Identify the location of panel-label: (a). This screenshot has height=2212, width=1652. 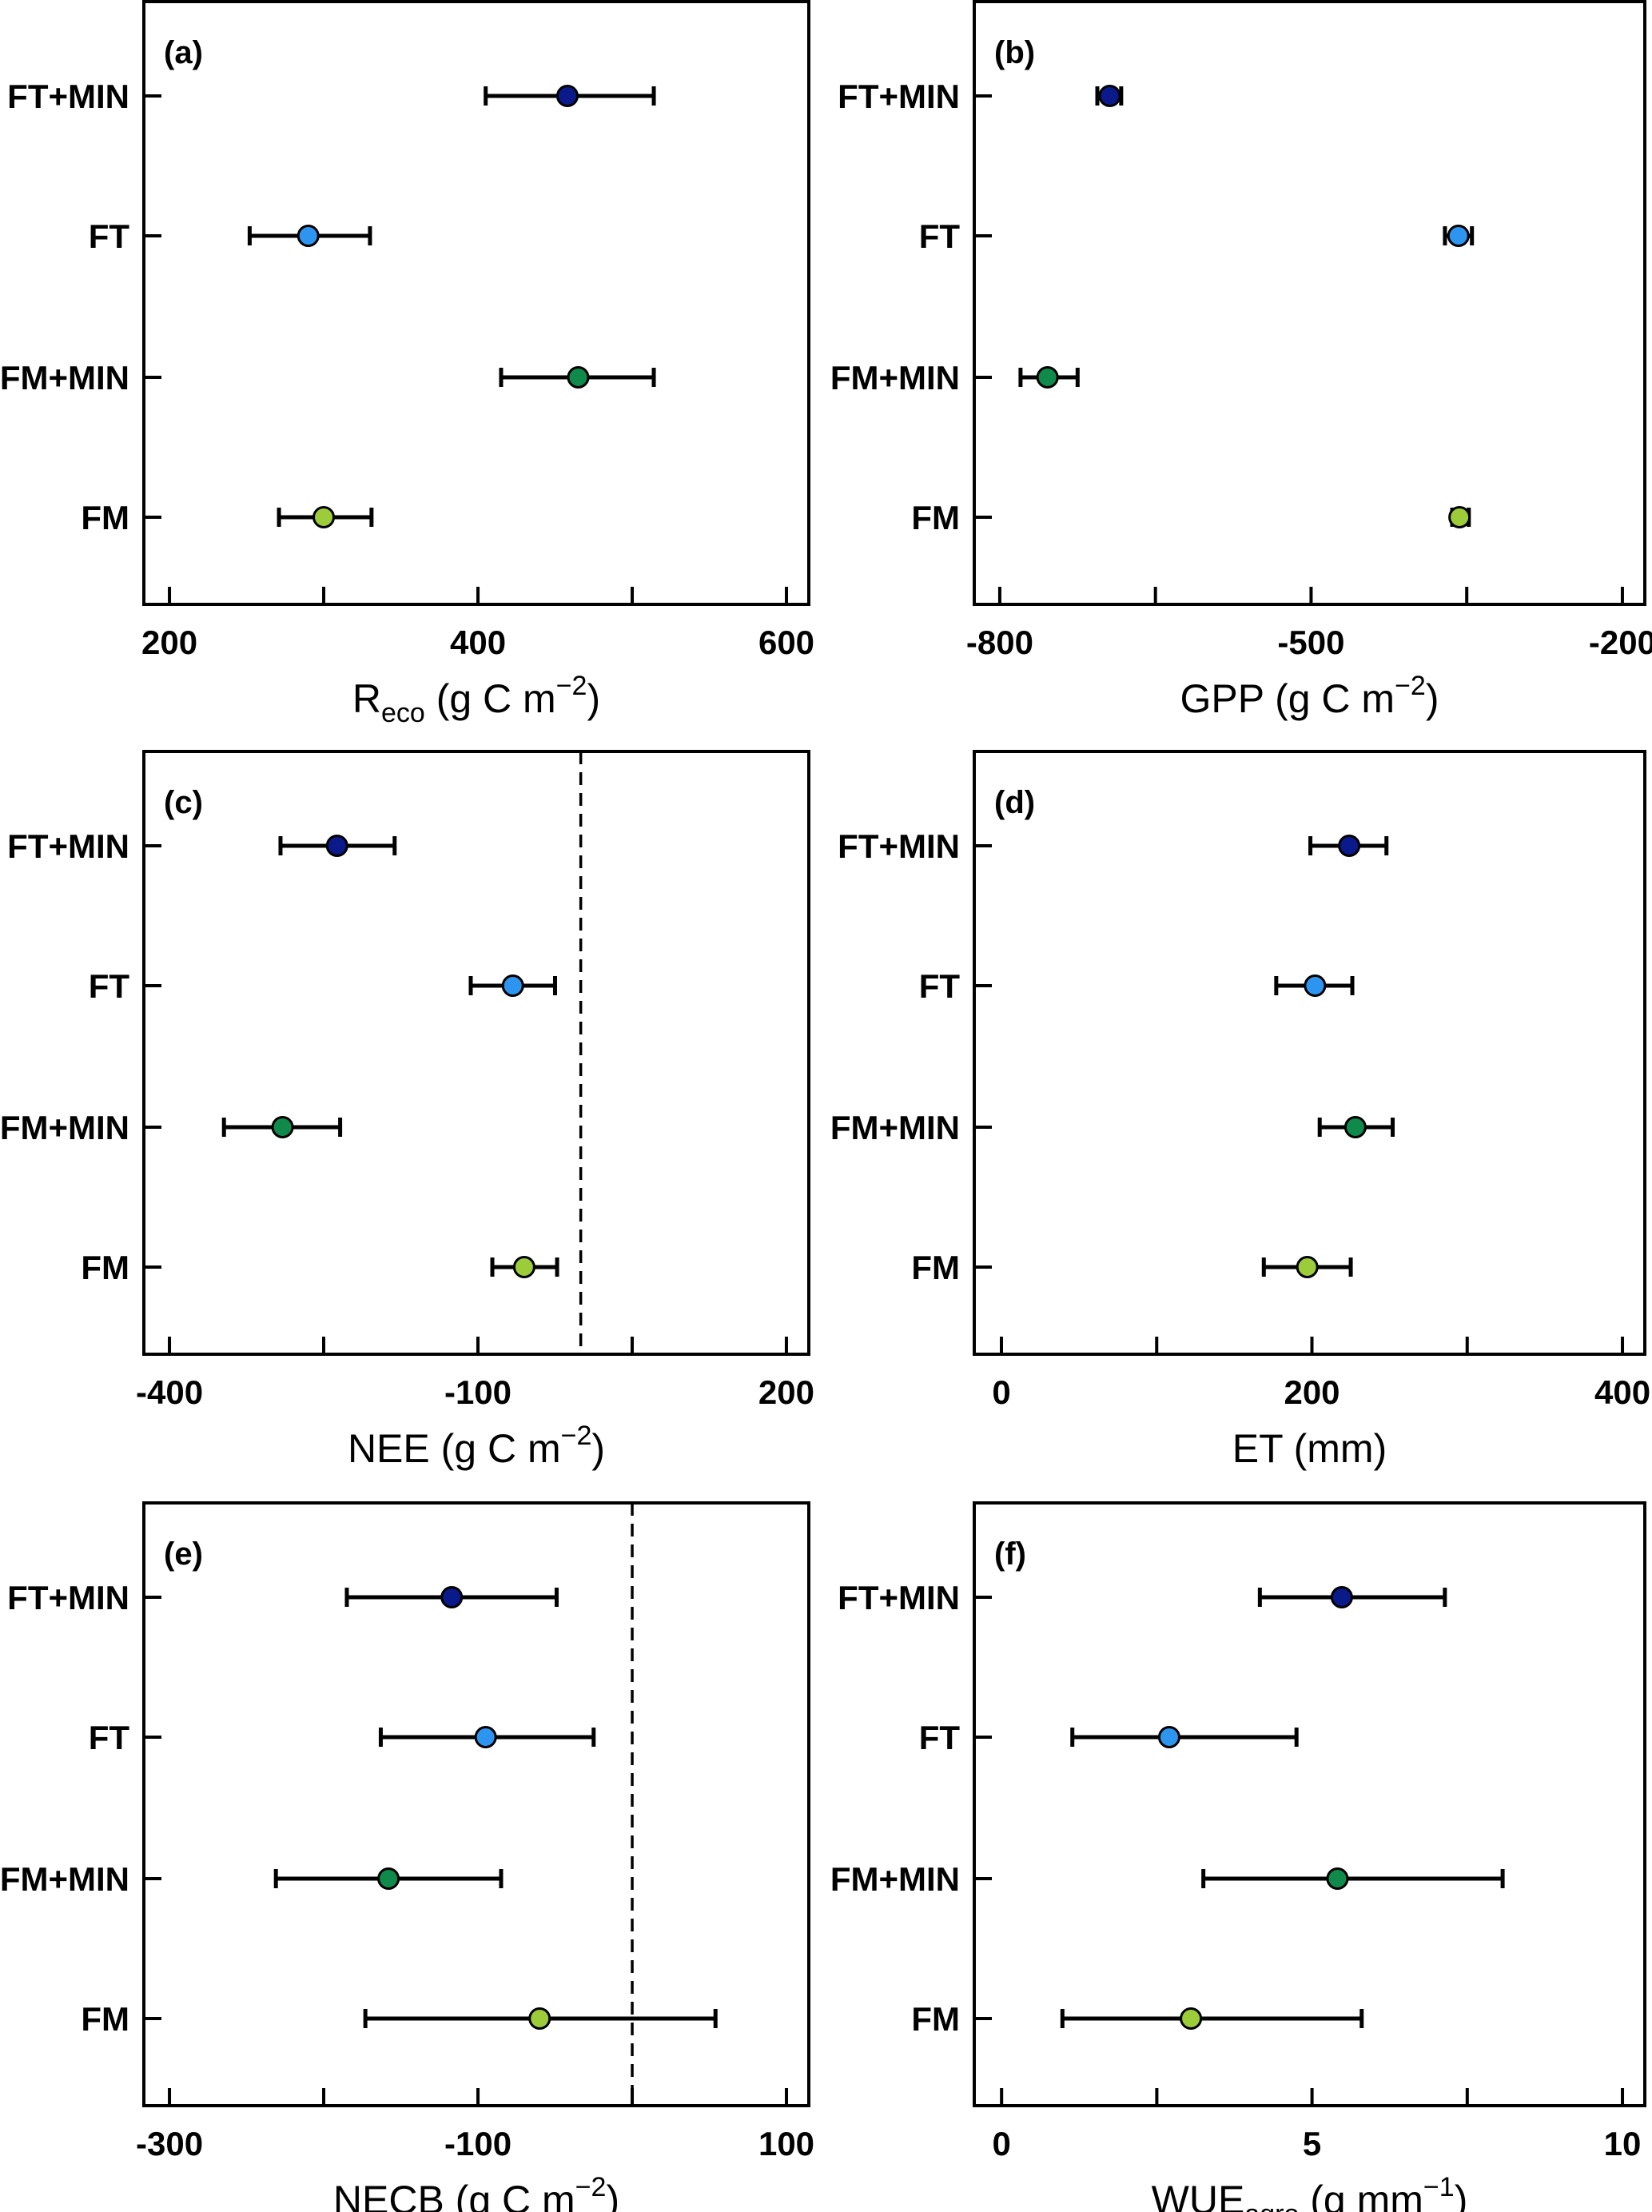
(183, 52).